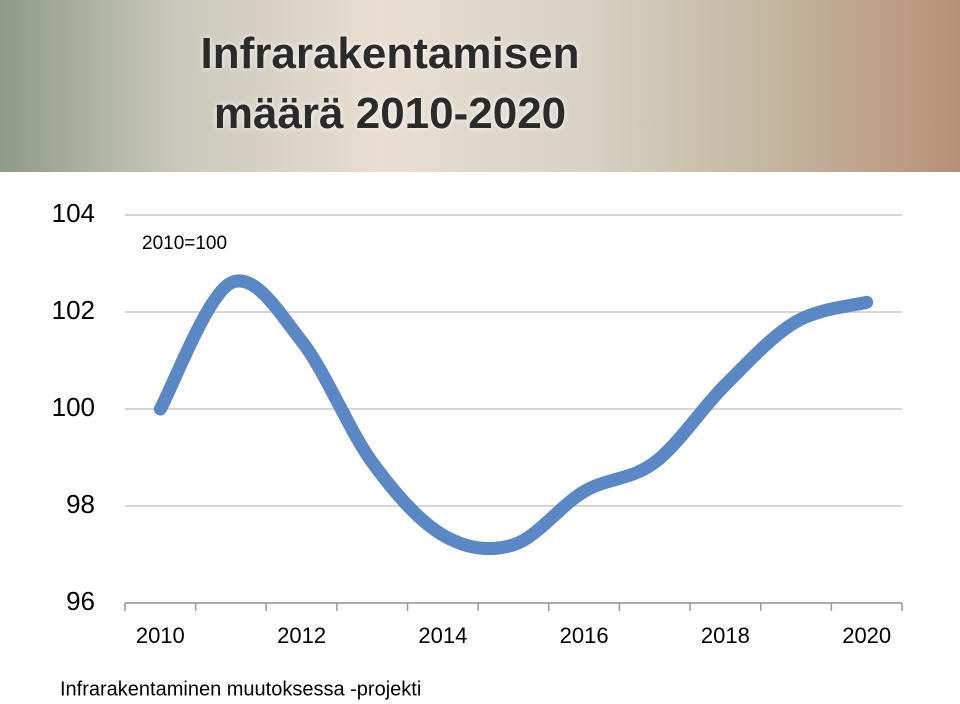 This screenshot has height=704, width=960. Describe the element at coordinates (160, 635) in the screenshot. I see `x-tick-label: 2010` at that location.